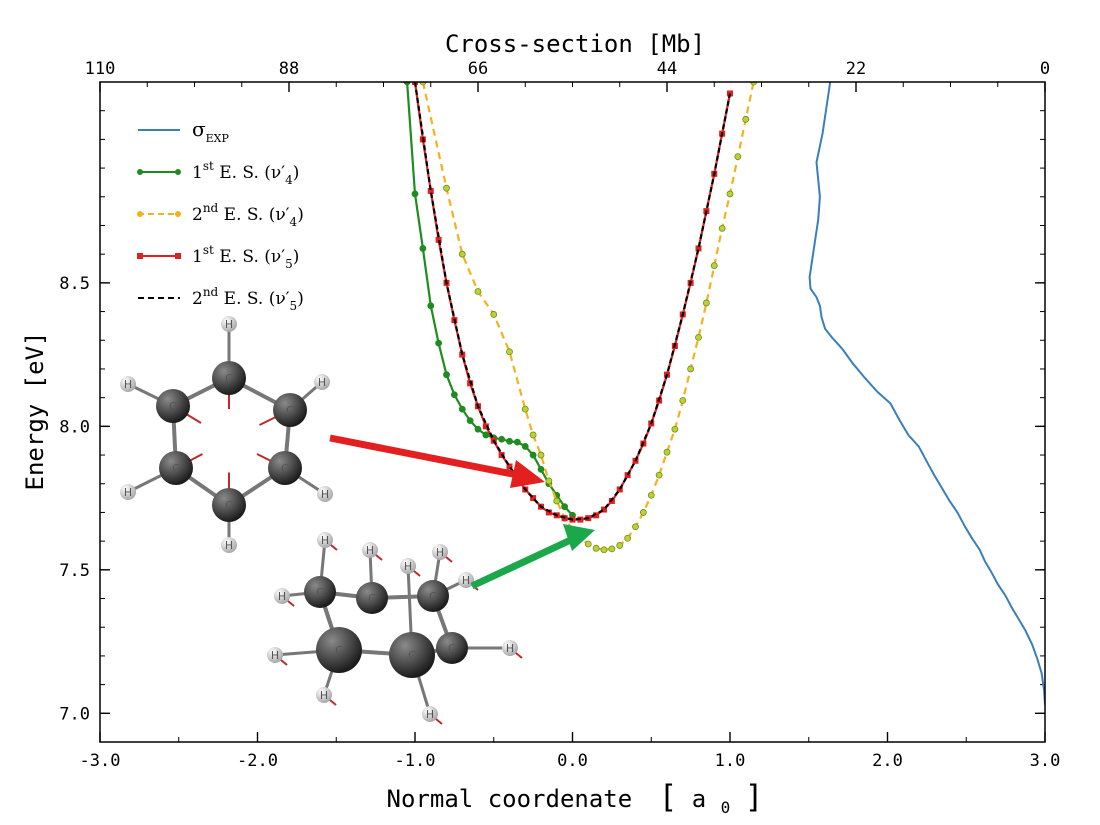  What do you see at coordinates (510, 799) in the screenshot?
I see `x-axis-label-text: Normal coordenate` at bounding box center [510, 799].